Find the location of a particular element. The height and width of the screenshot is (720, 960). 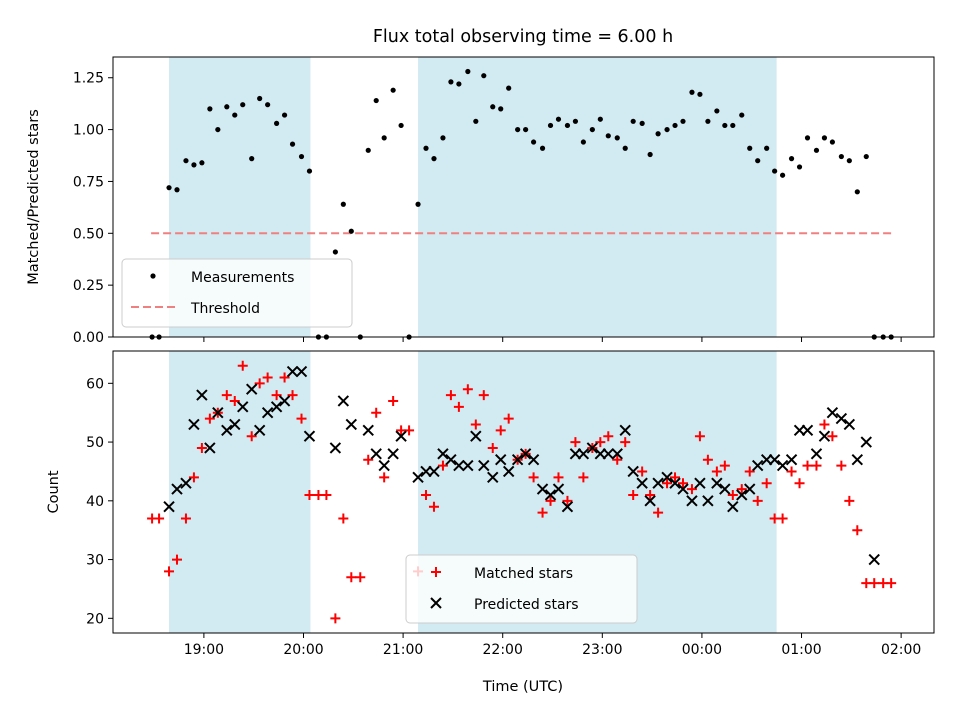

legend: Matched stars Predicted stars is located at coordinates (521, 589).